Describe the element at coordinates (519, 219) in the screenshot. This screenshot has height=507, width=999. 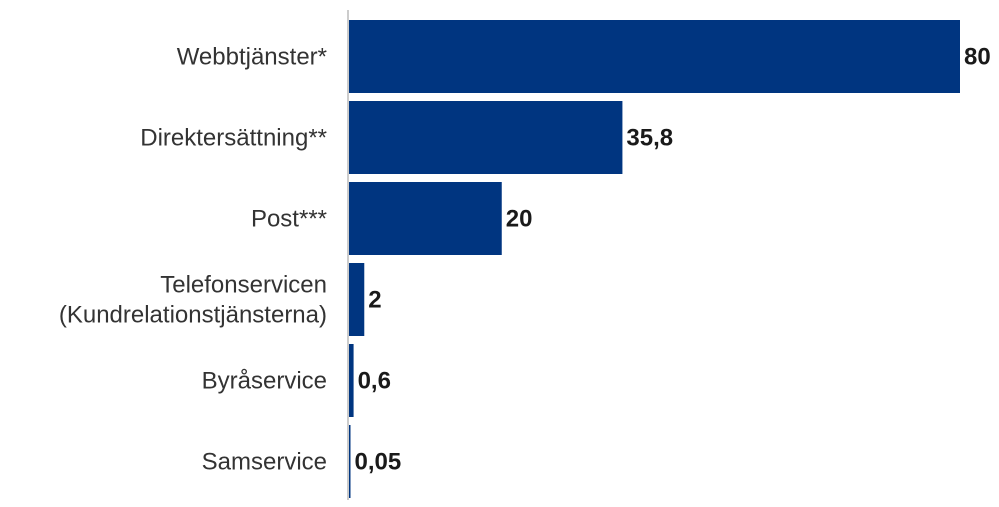
I see `value-label-2: 20` at that location.